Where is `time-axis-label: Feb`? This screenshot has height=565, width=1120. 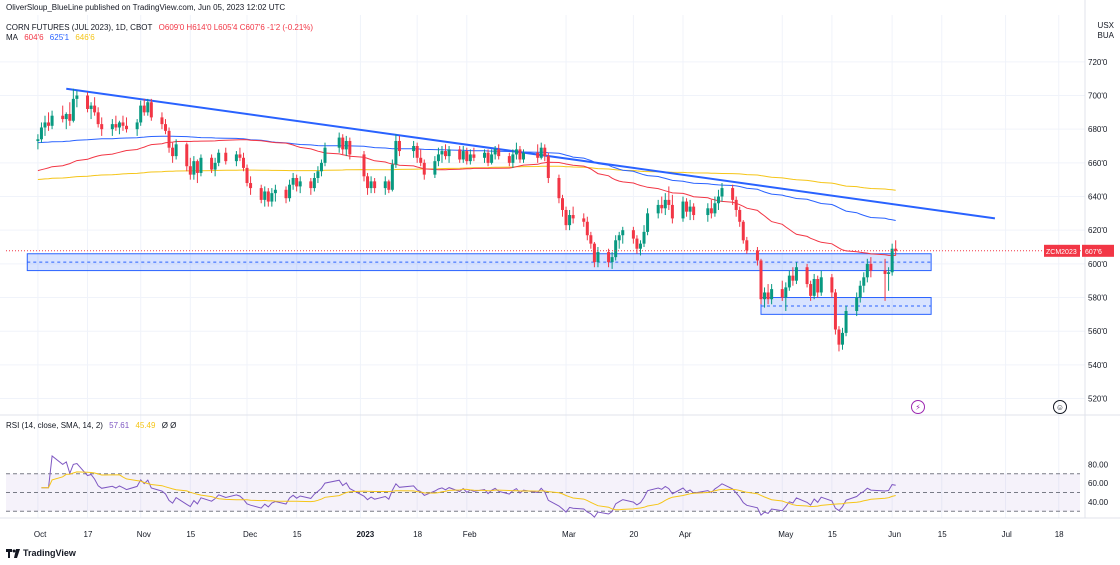
time-axis-label: Feb is located at coordinates (470, 534).